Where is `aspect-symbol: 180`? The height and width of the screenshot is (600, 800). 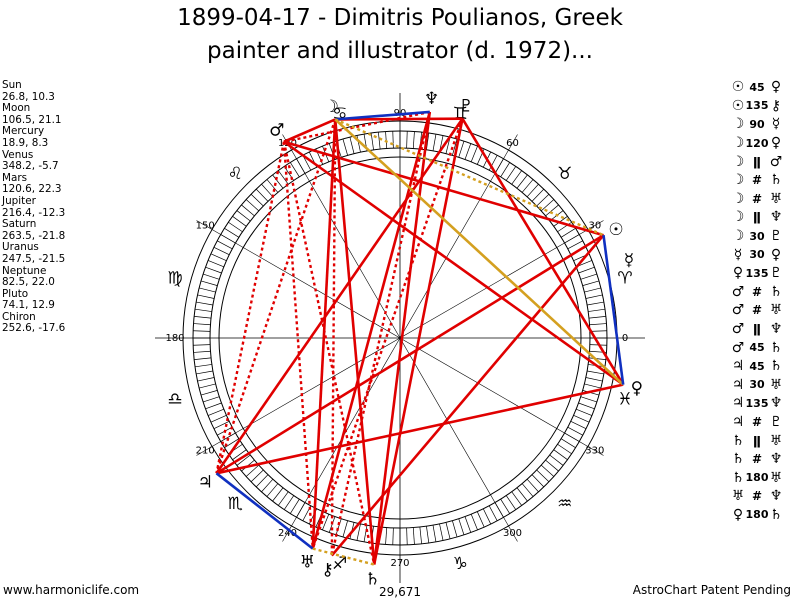
aspect-symbol: 180 is located at coordinates (757, 478).